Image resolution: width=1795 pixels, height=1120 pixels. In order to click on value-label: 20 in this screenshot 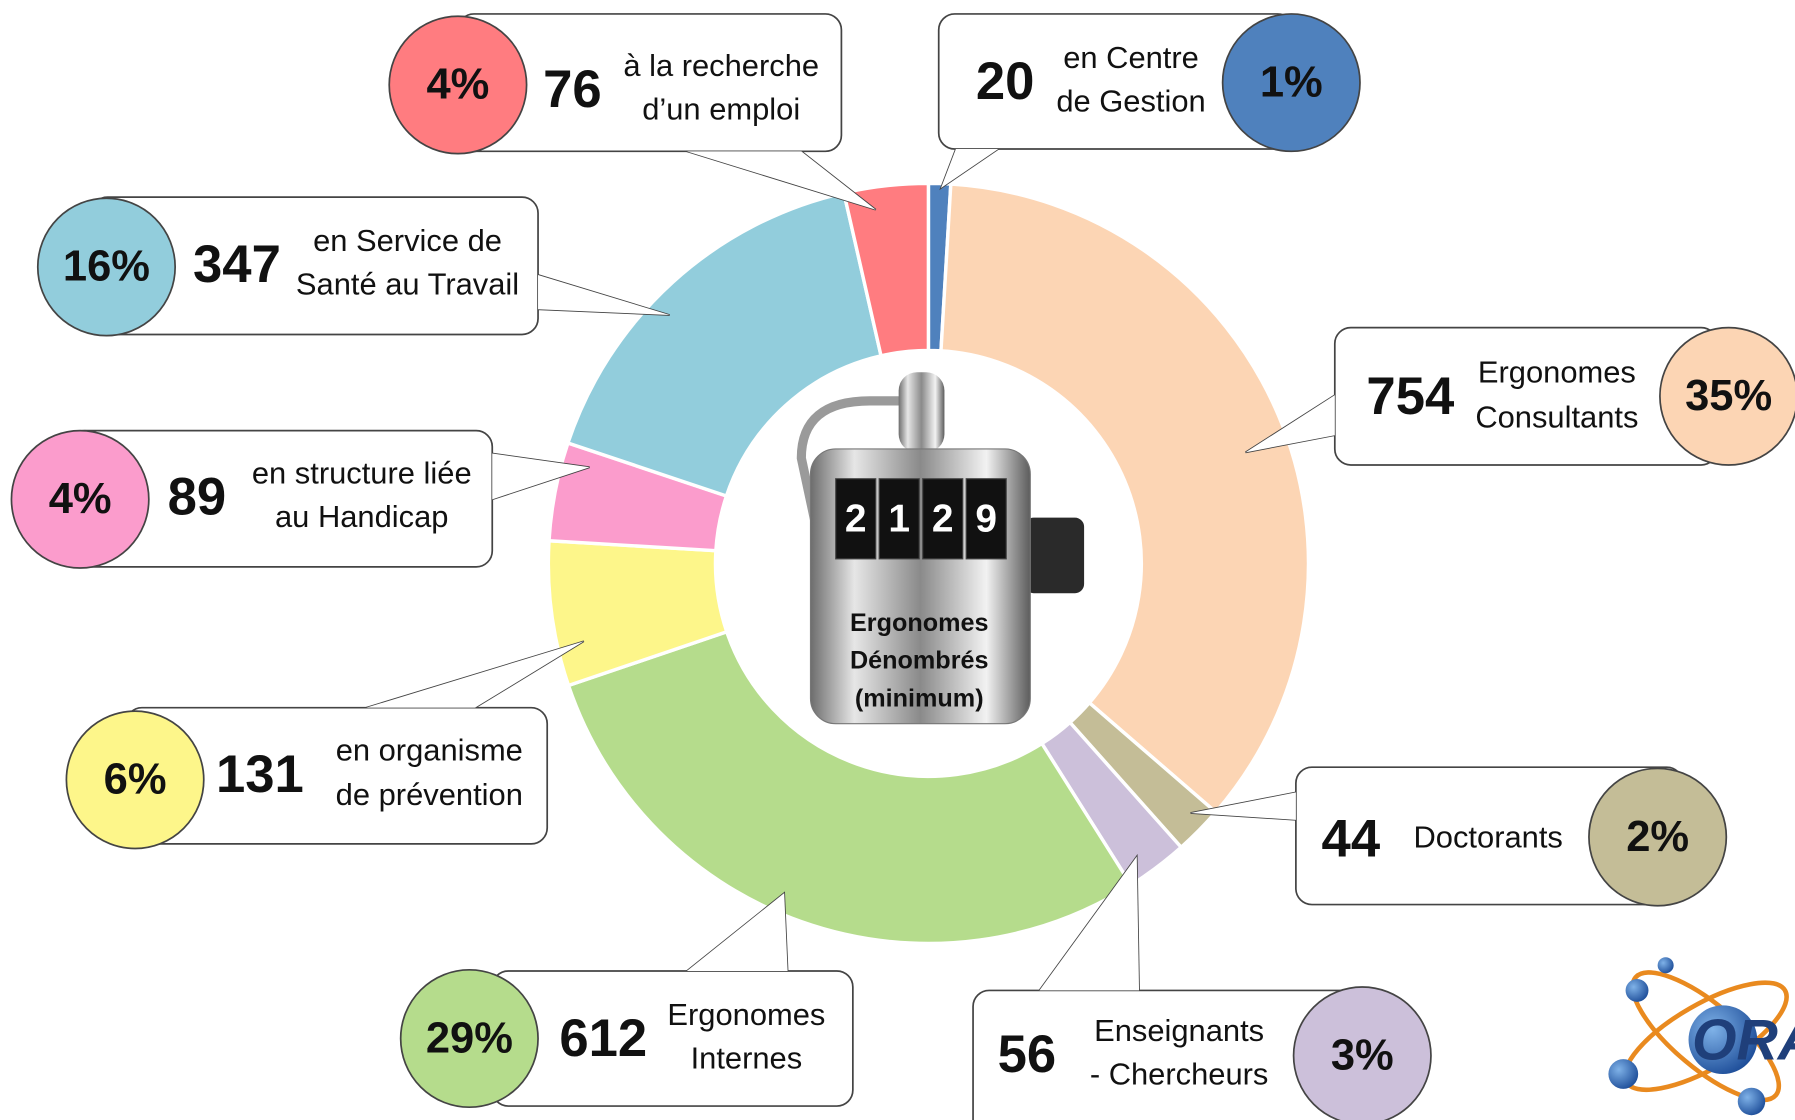, I will do `click(1005, 81)`.